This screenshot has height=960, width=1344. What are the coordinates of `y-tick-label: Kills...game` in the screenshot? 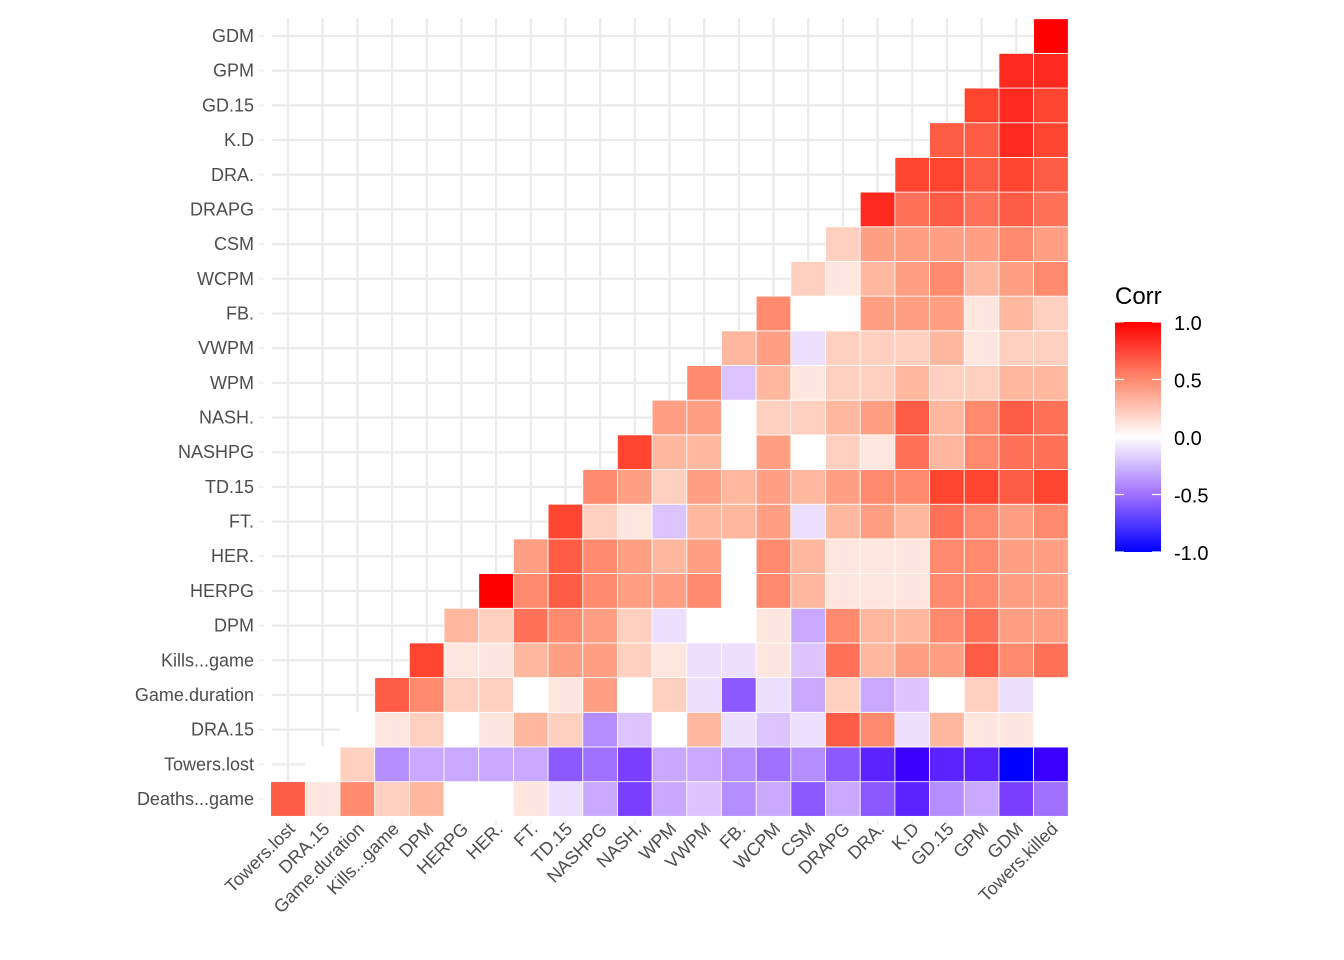 It's located at (207, 660).